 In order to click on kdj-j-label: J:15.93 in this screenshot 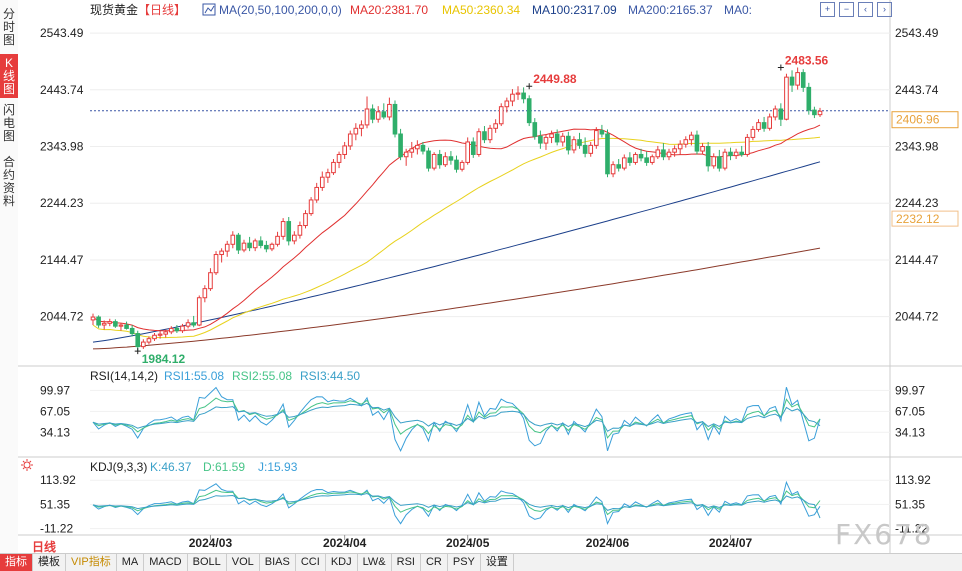, I will do `click(278, 467)`.